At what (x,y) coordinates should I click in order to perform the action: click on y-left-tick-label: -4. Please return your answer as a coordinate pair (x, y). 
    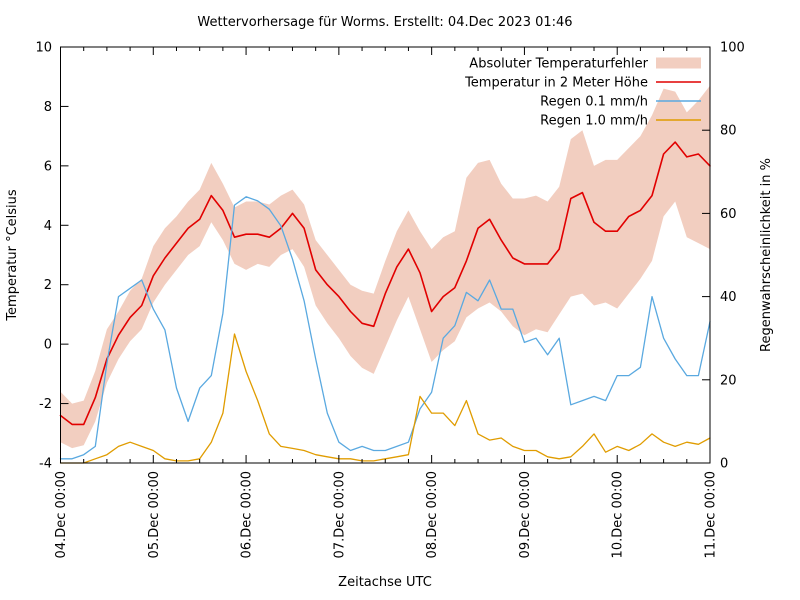
    Looking at the image, I should click on (45, 464).